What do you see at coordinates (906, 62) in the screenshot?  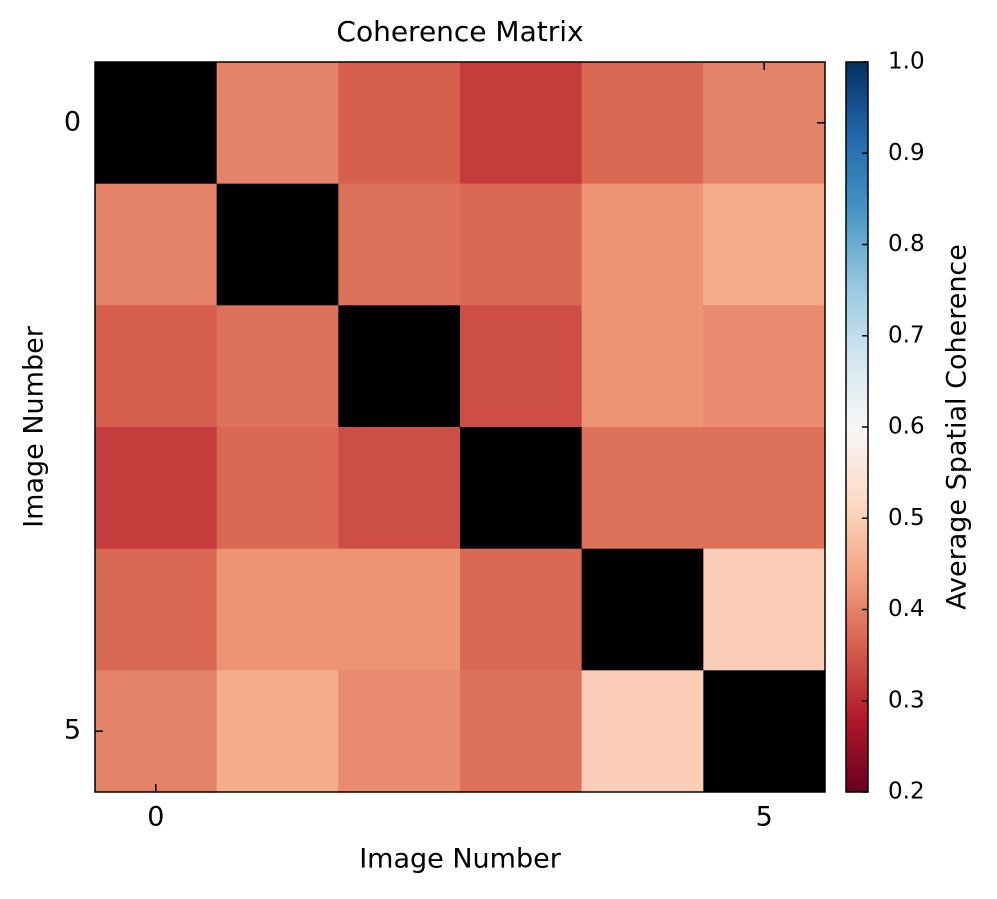 I see `colorbar-tick-label: 1.0` at bounding box center [906, 62].